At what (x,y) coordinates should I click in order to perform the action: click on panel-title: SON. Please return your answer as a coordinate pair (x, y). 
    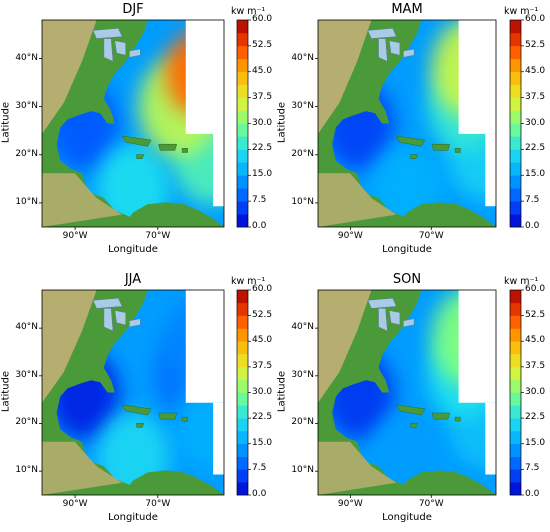
    Looking at the image, I should click on (407, 279).